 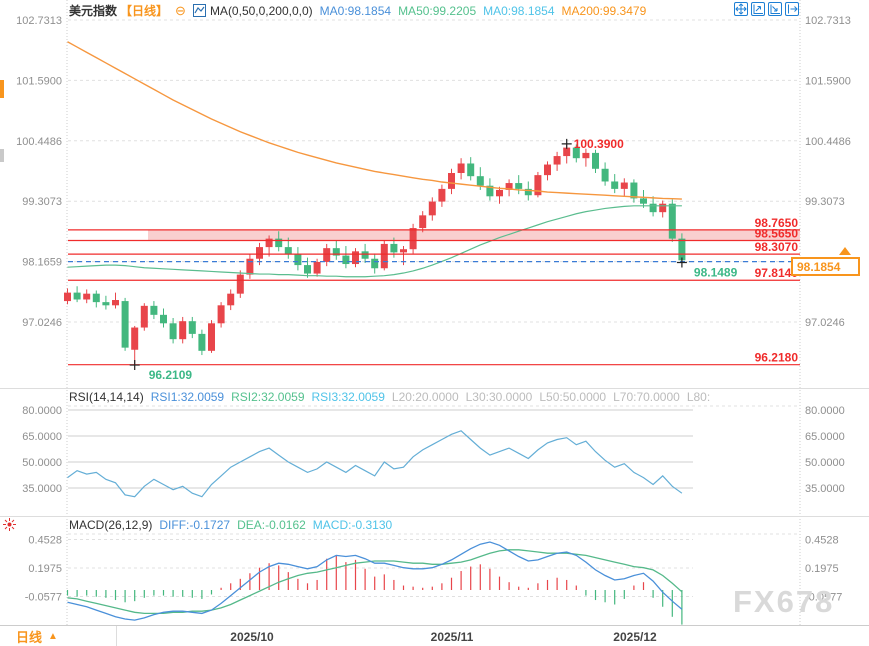 I want to click on macd-axis-labels: 0.4528 0.4528 0.1975 0.1975 -0.0577 -0.0577, so click(x=434, y=568).